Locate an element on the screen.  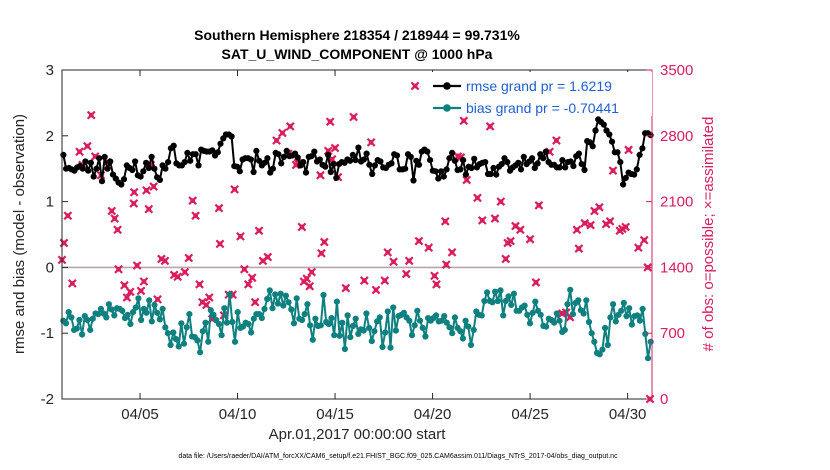
x-tick-label: 04/30 is located at coordinates (628, 414).